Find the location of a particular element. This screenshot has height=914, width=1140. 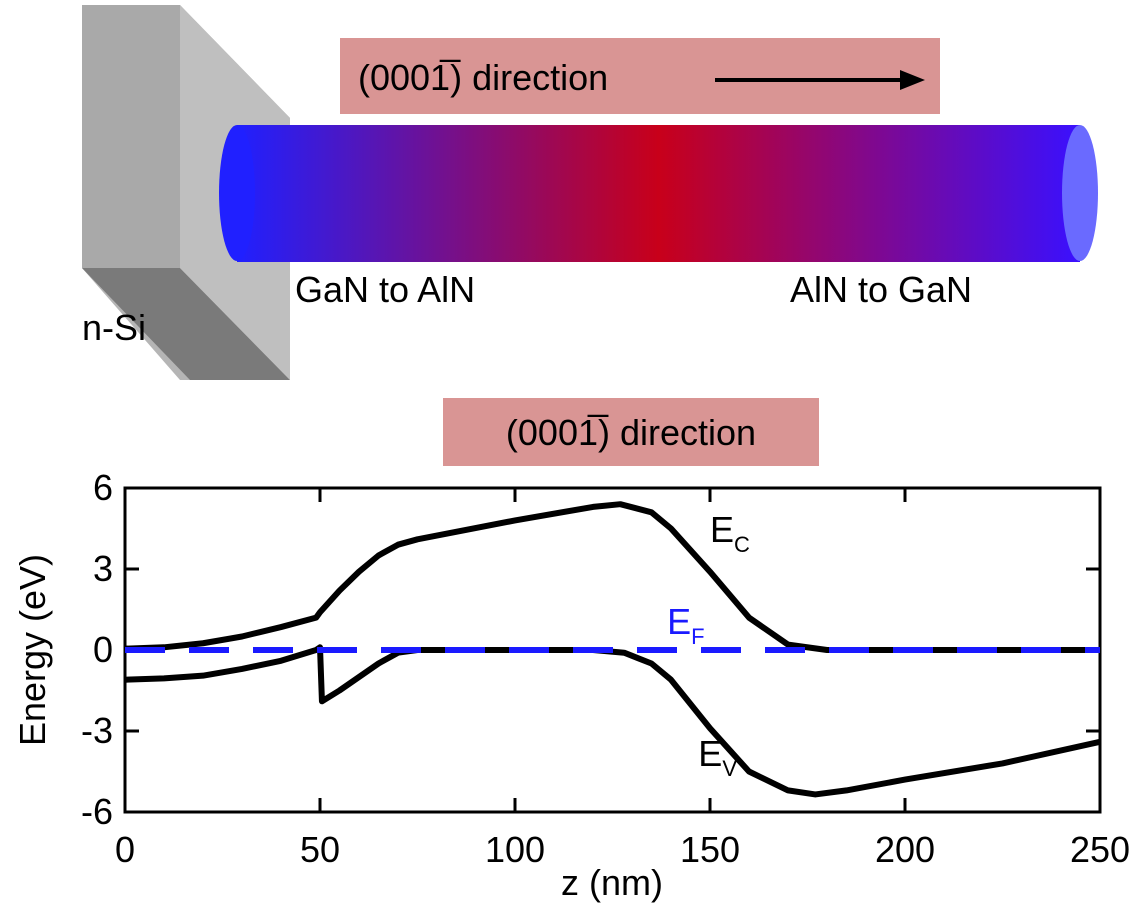

chart-title: (0001̅) direction is located at coordinates (631, 432).